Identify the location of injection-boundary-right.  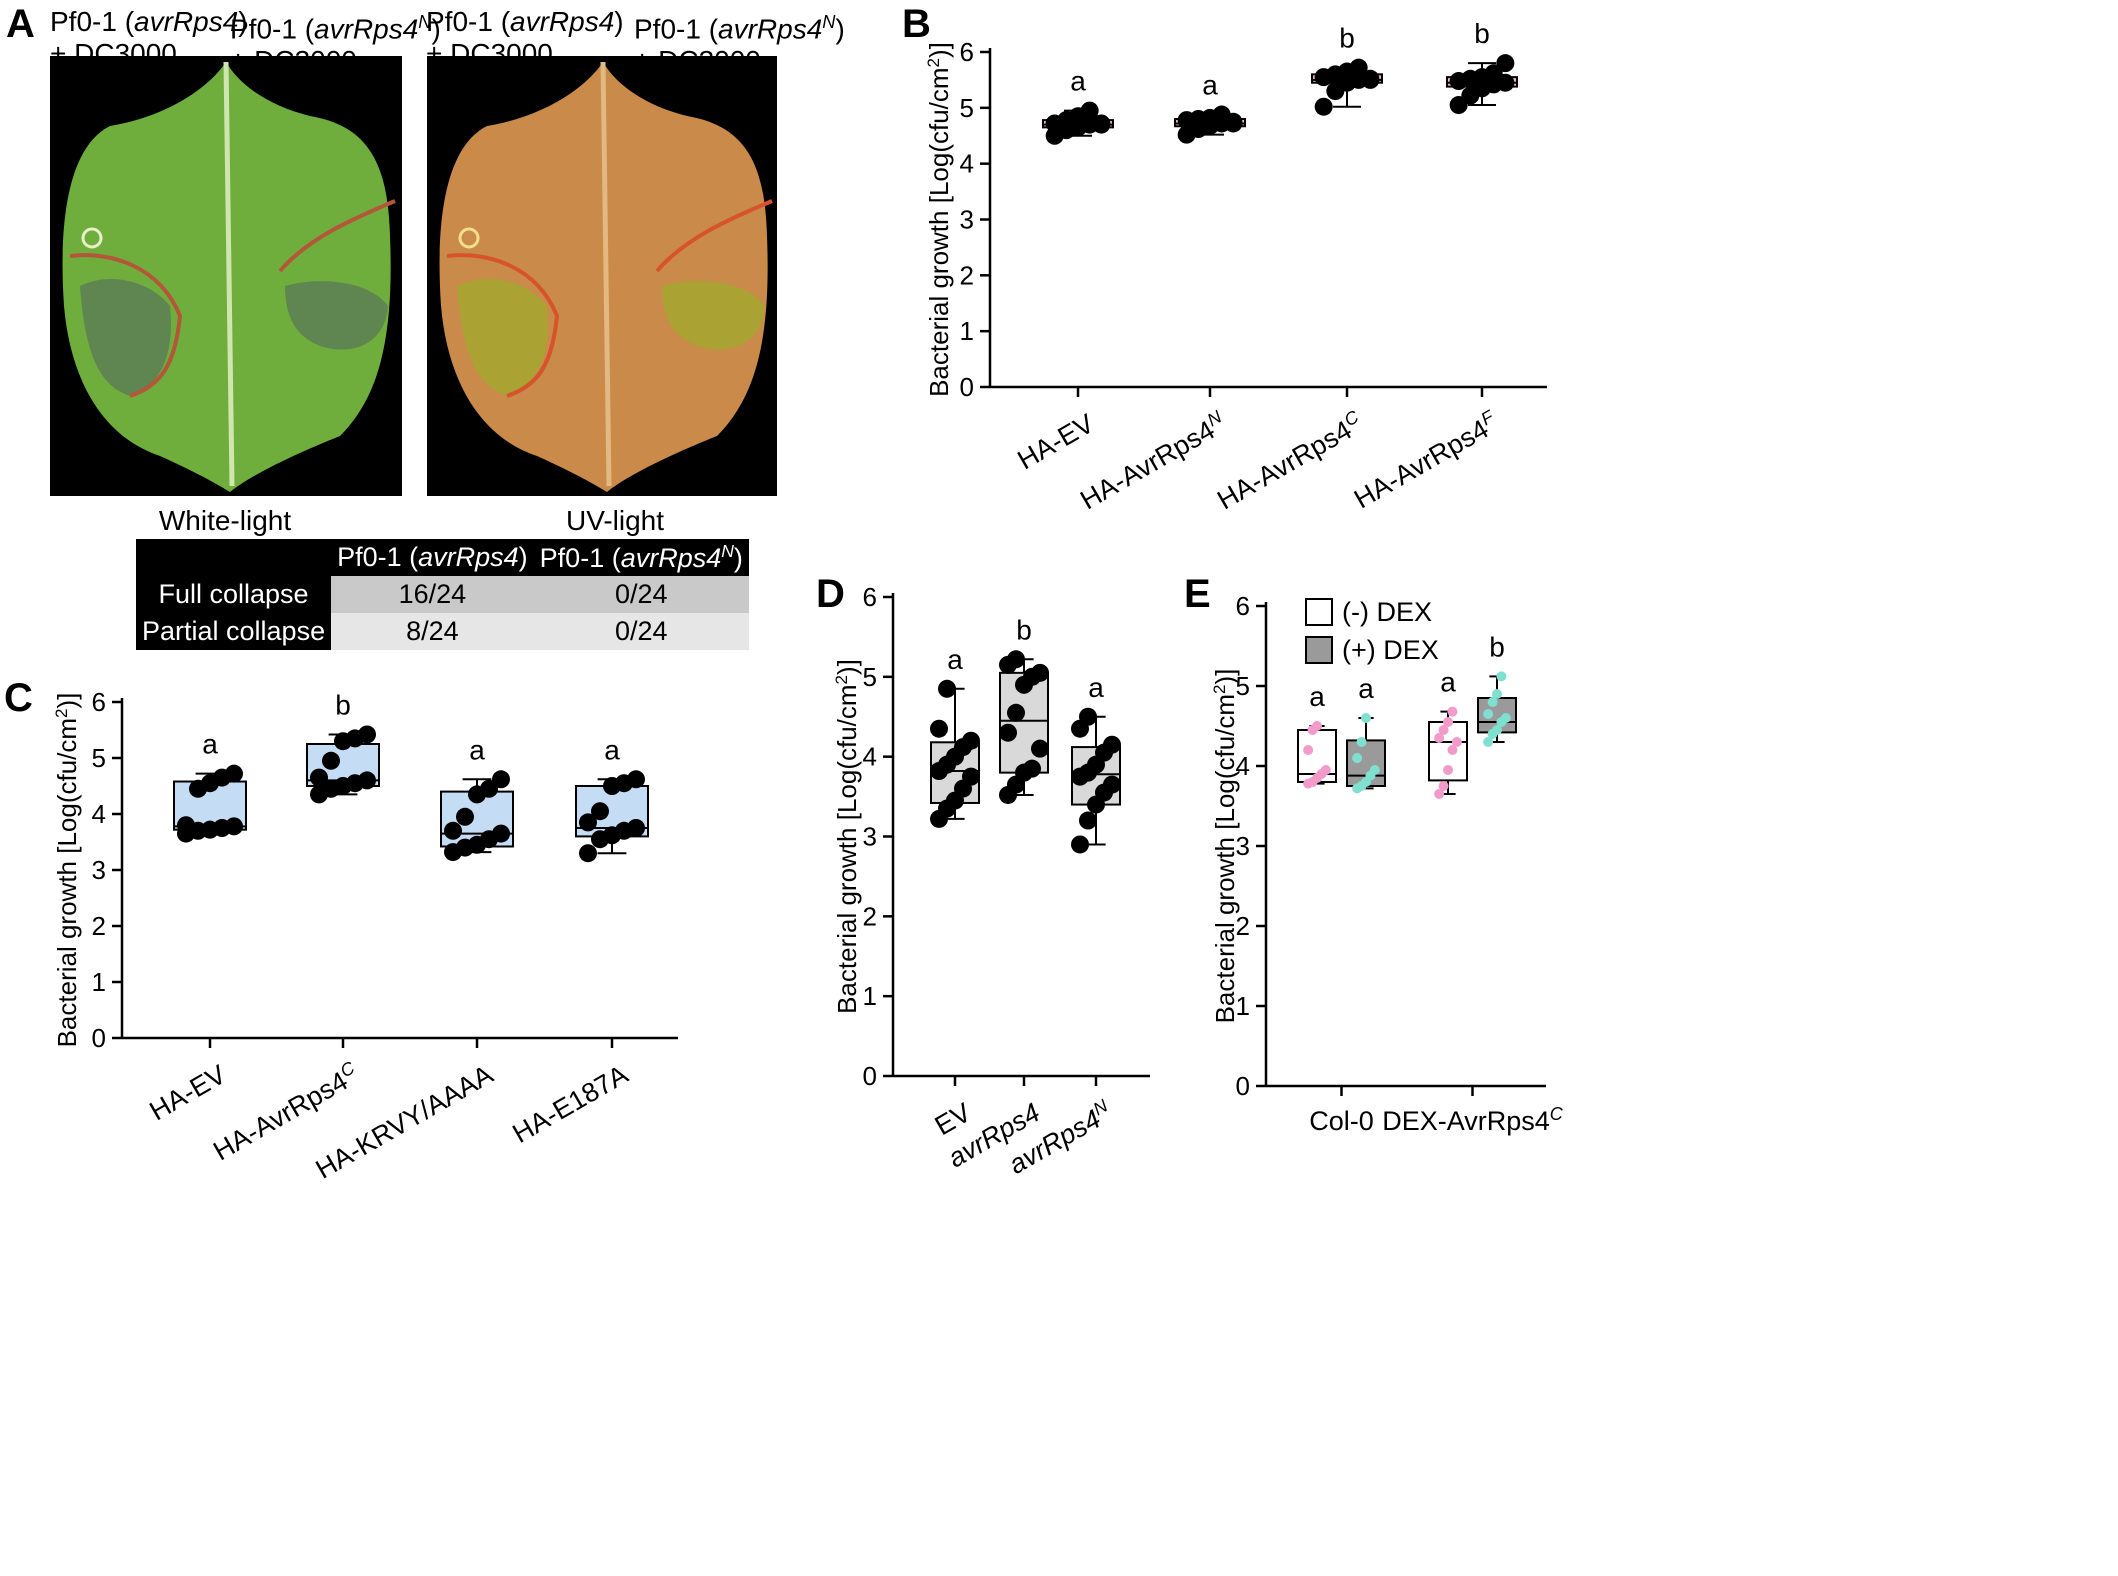
(714, 236).